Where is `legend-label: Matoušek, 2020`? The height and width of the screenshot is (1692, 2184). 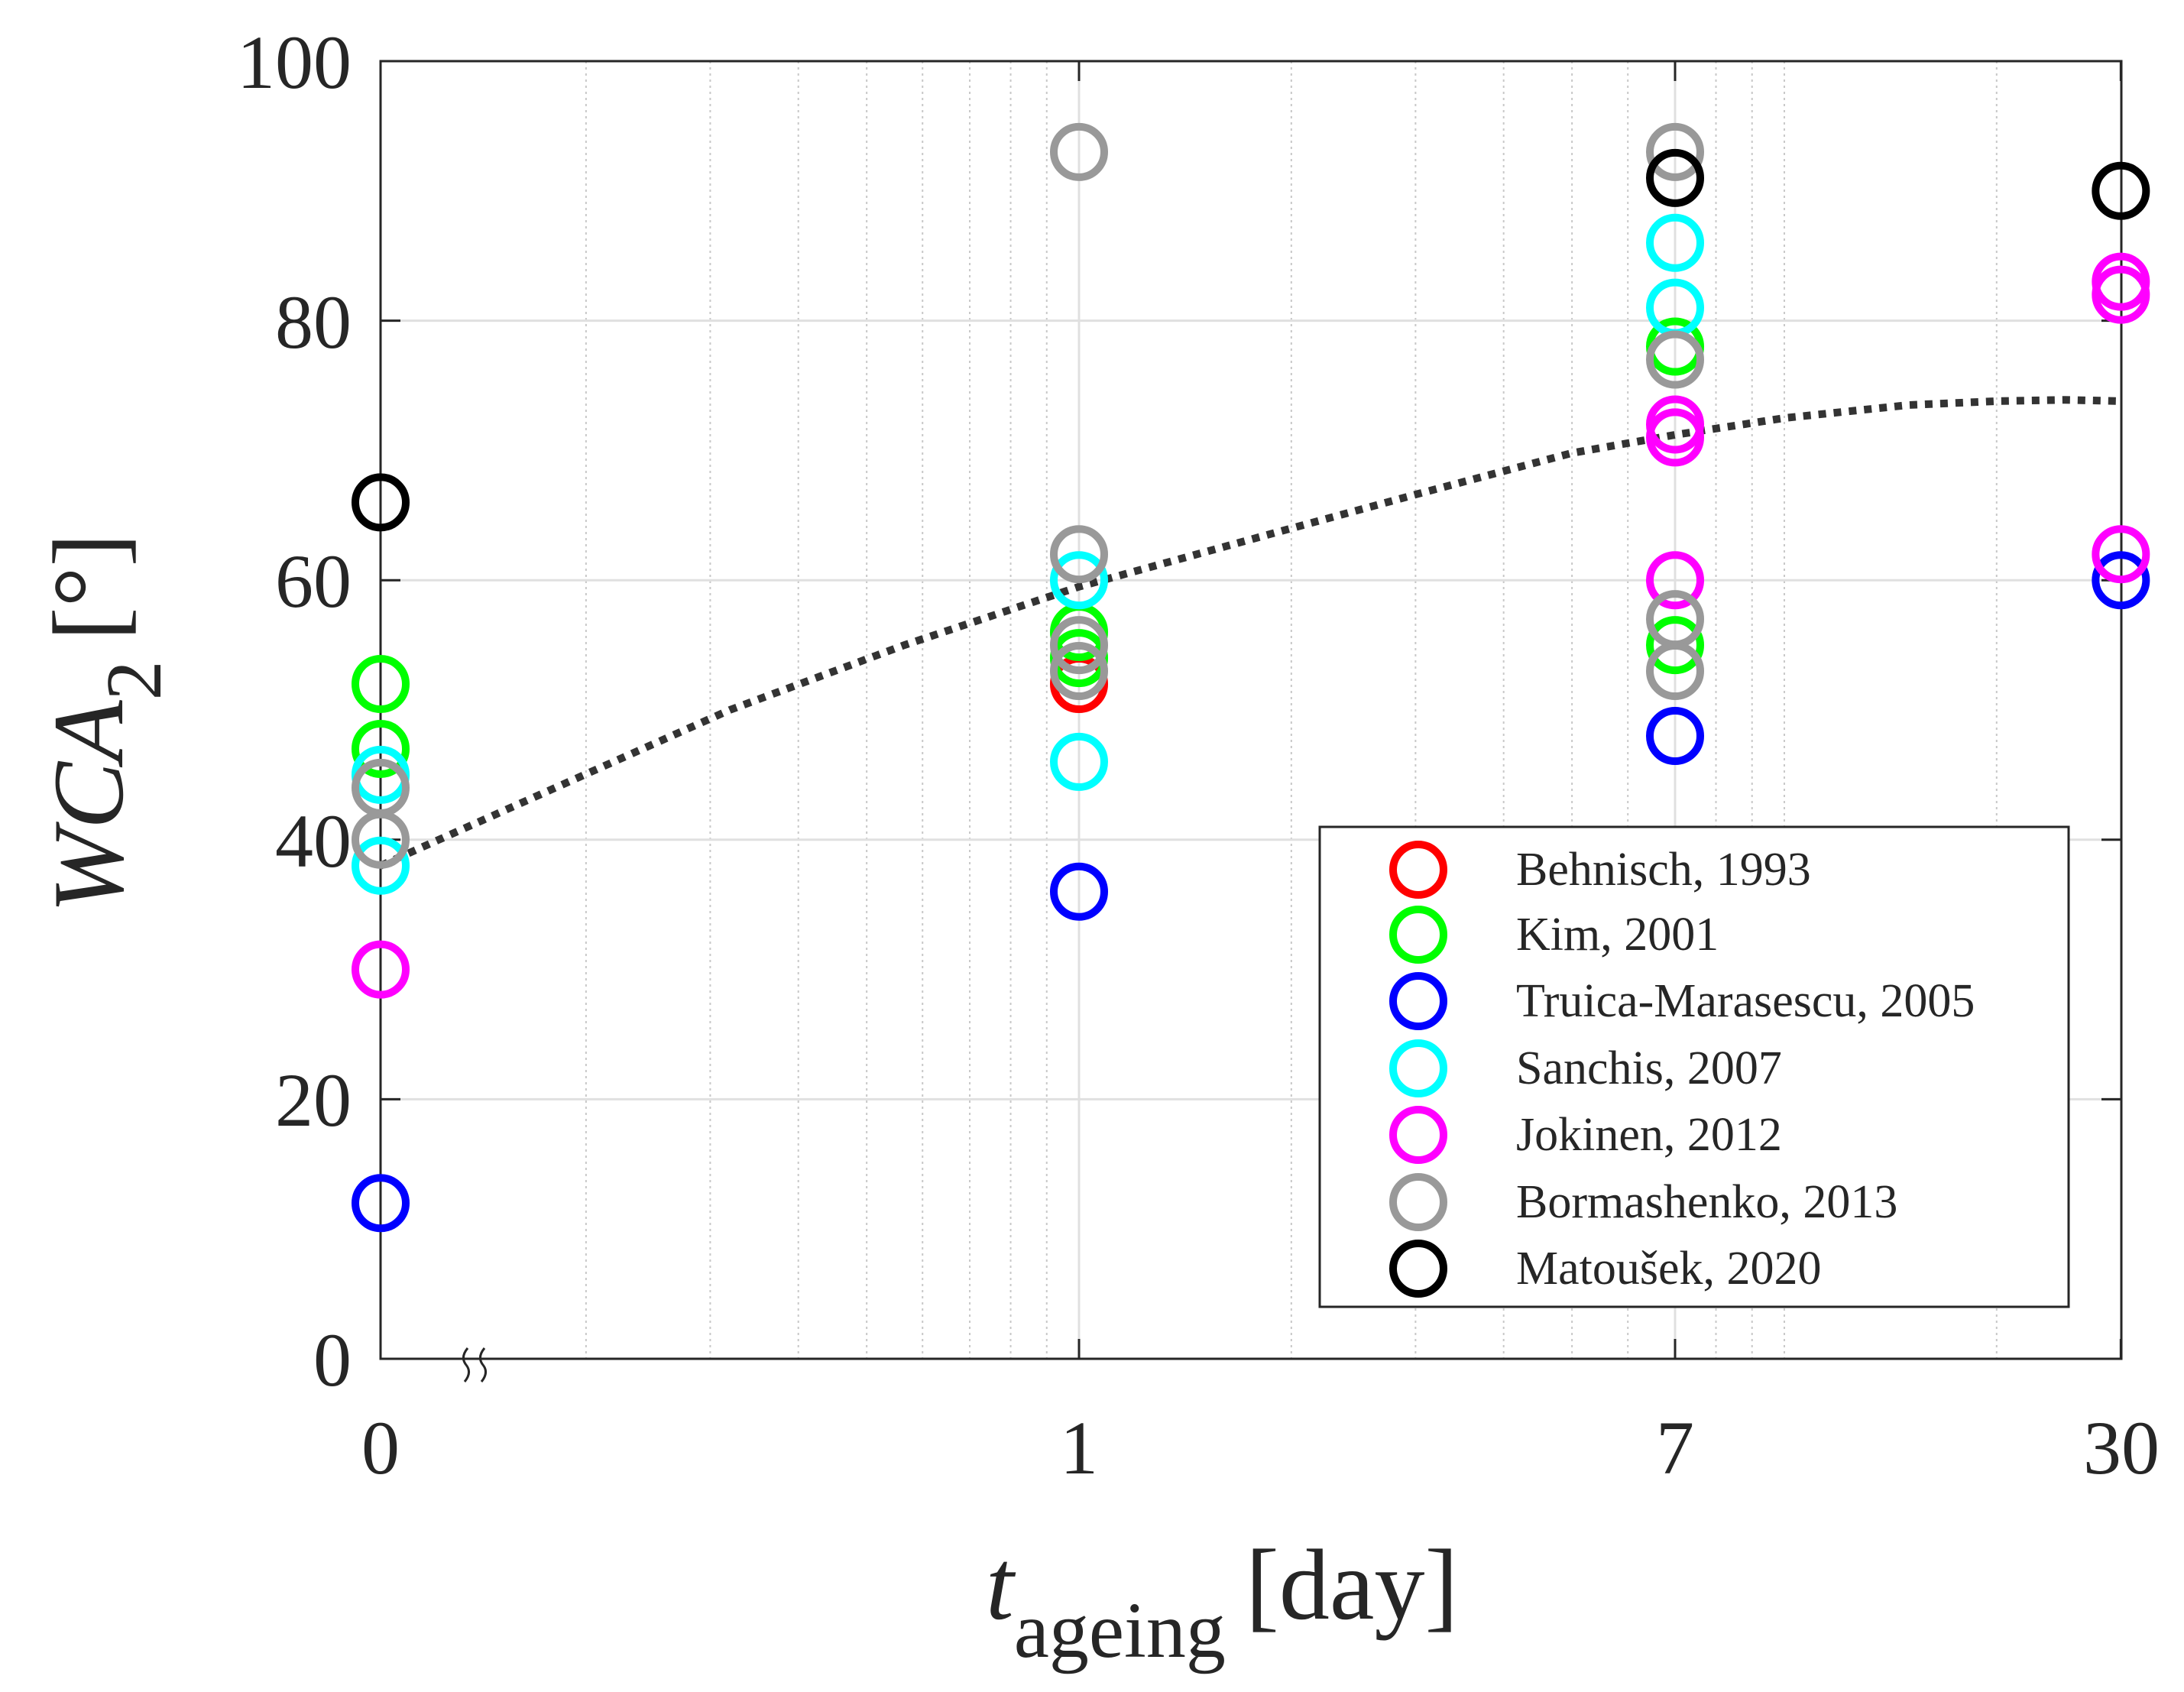
legend-label: Matoušek, 2020 is located at coordinates (1669, 1269).